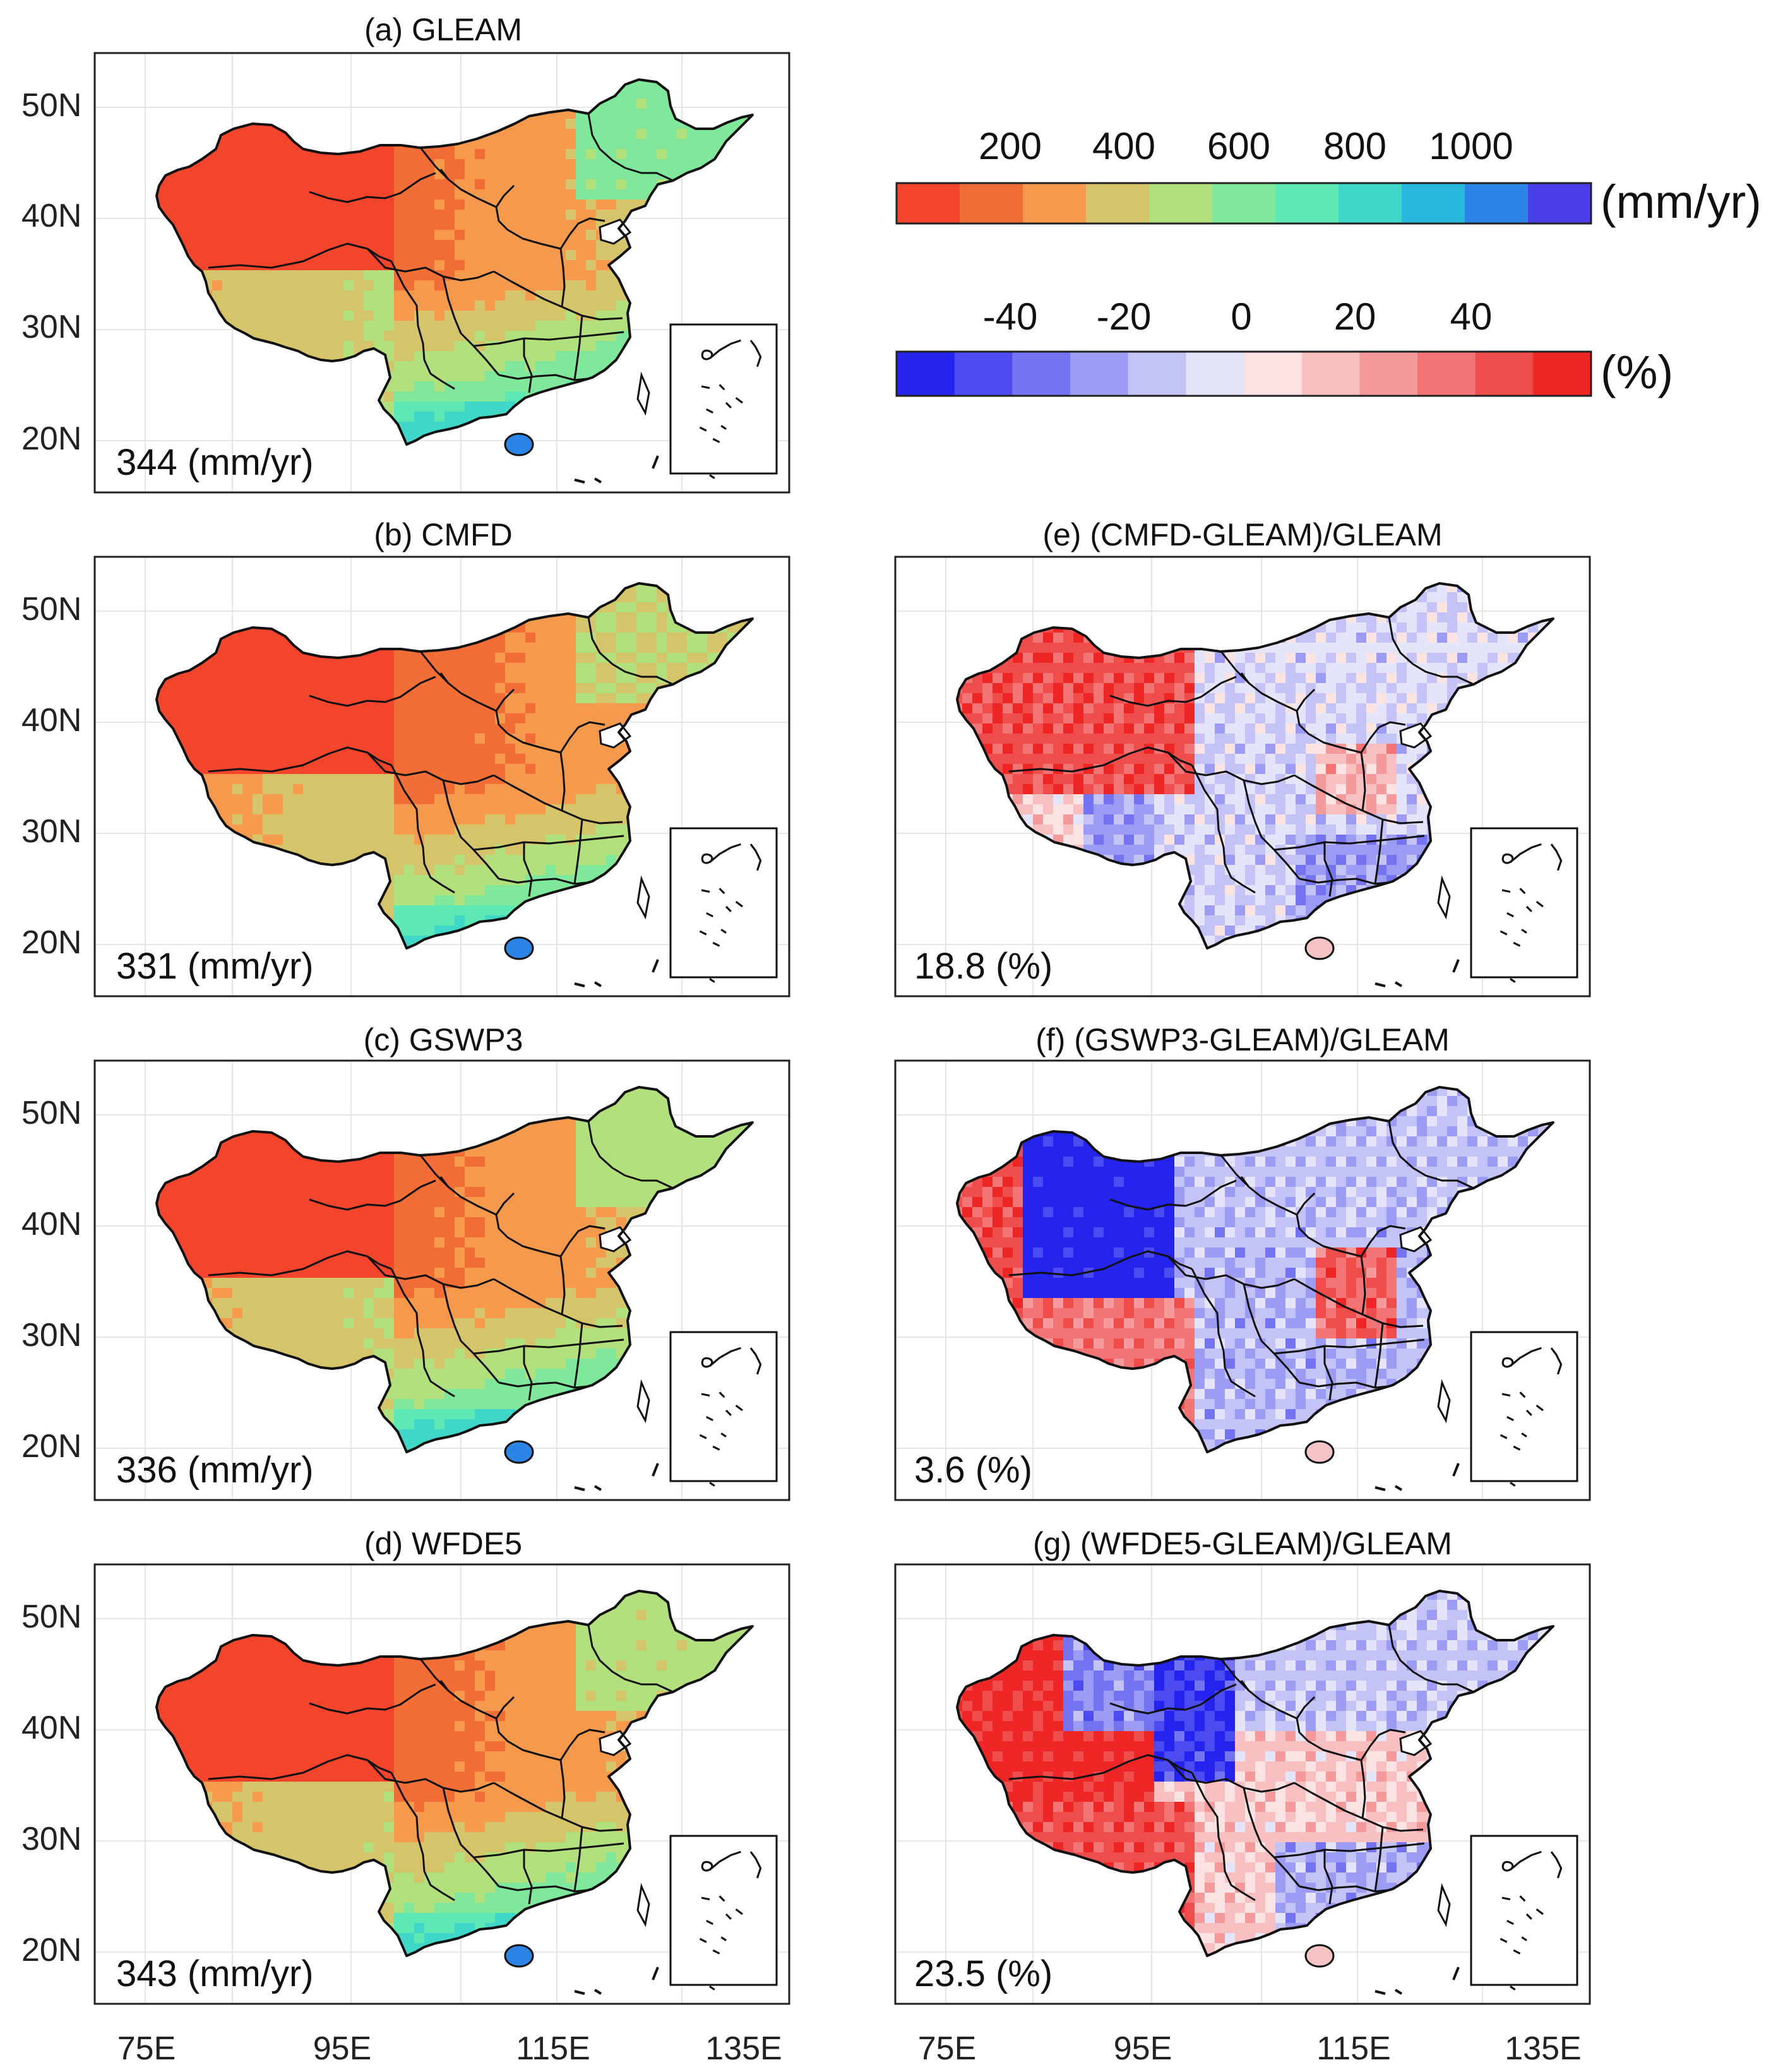 Image resolution: width=1771 pixels, height=2072 pixels. I want to click on panel-c-lat-20n: 20N, so click(51, 1446).